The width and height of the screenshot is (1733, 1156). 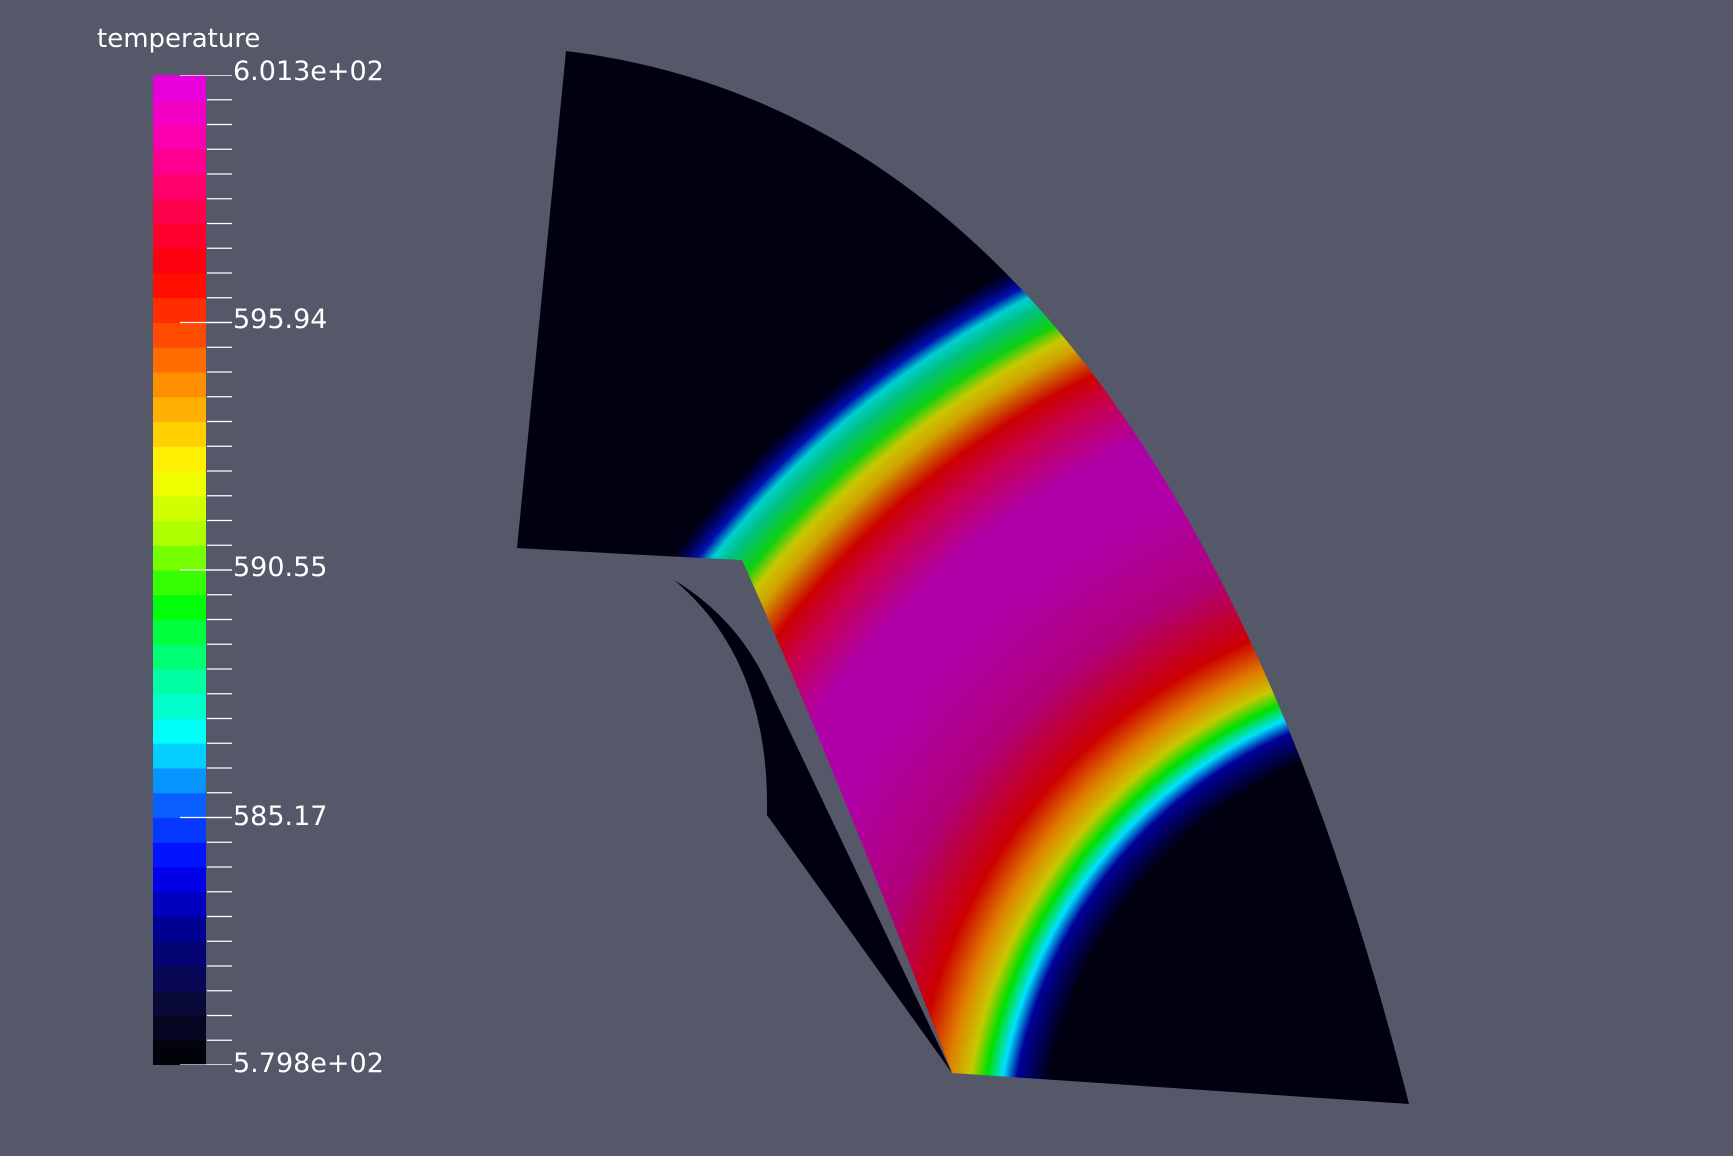 I want to click on scalar-bar-tick-label-1: 595.94, so click(x=280, y=319).